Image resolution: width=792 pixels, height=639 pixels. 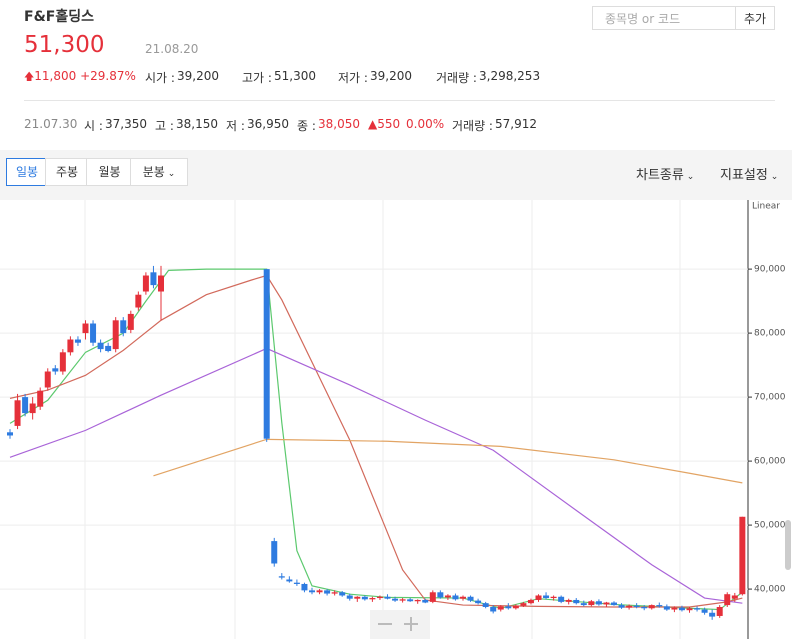 What do you see at coordinates (109, 172) in the screenshot?
I see `tab: 월봉` at bounding box center [109, 172].